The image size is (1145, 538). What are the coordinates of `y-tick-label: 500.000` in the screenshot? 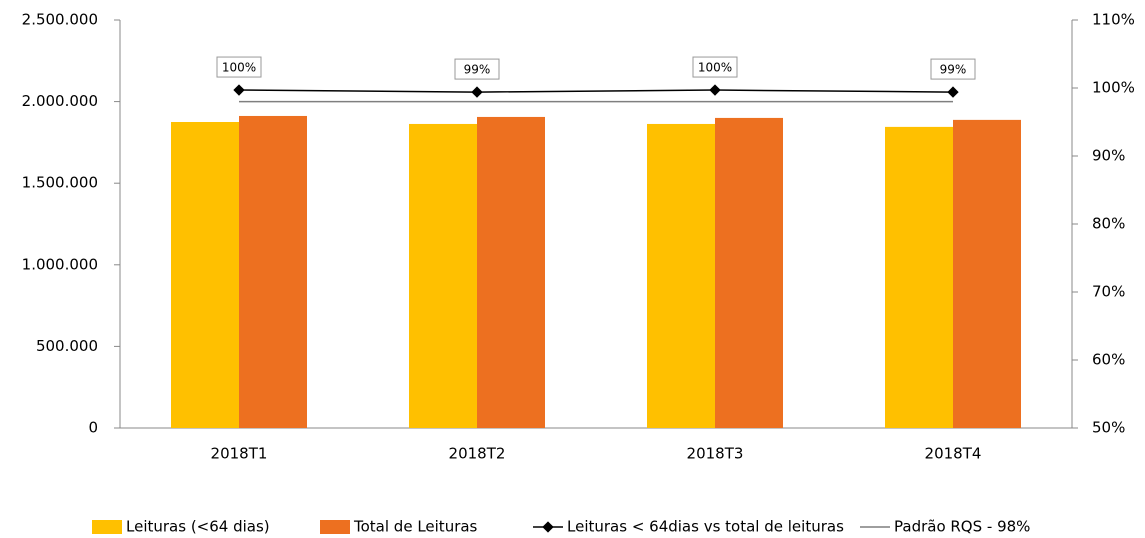 It's located at (67, 346).